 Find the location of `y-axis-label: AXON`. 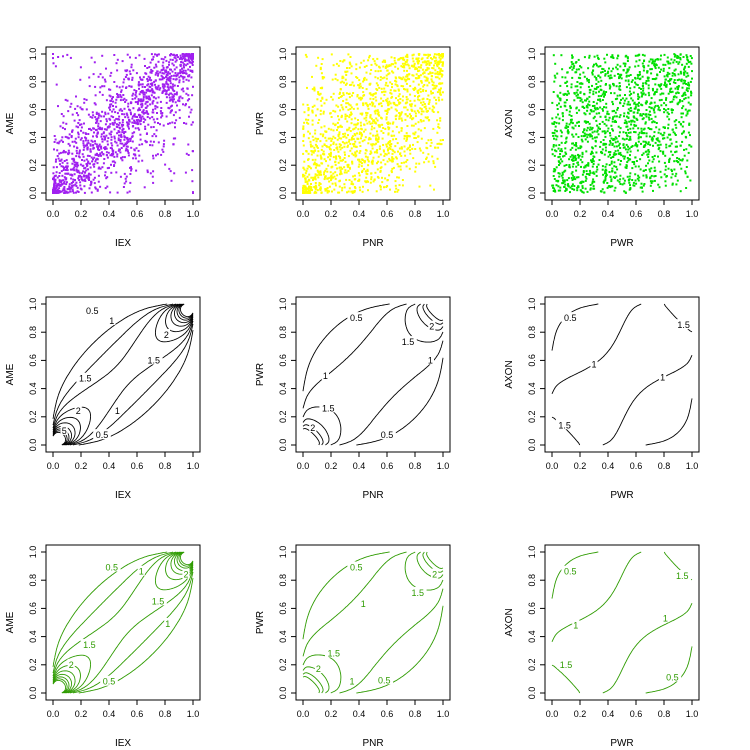

y-axis-label: AXON is located at coordinates (509, 622).